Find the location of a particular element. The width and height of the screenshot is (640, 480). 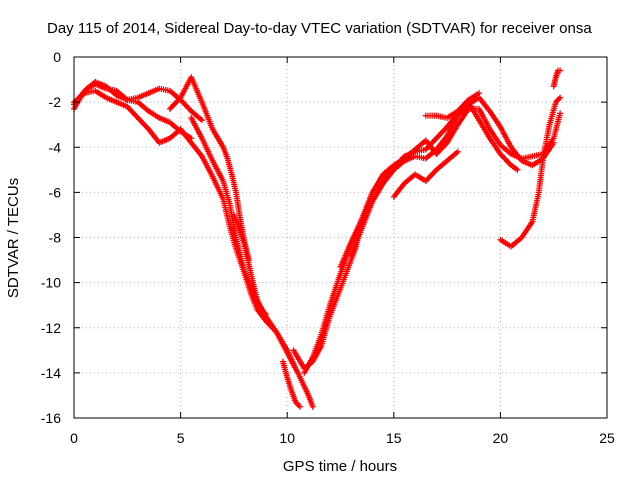

y-tick-label: -6 is located at coordinates (55, 192).